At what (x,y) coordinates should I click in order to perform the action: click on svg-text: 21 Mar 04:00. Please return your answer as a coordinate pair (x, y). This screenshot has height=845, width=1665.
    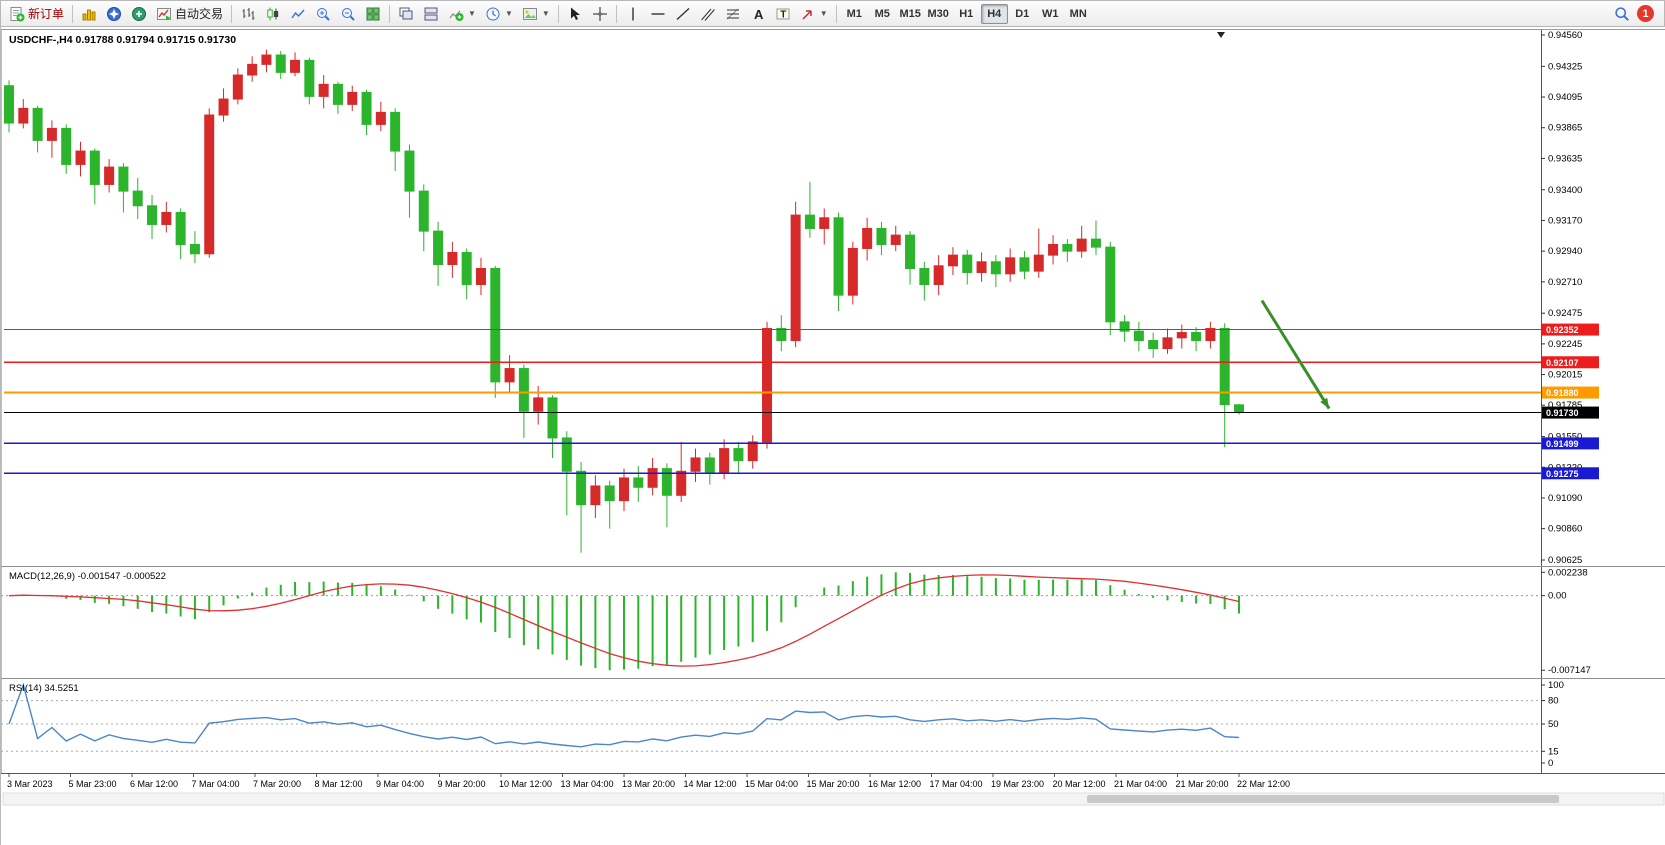
    Looking at the image, I should click on (1140, 784).